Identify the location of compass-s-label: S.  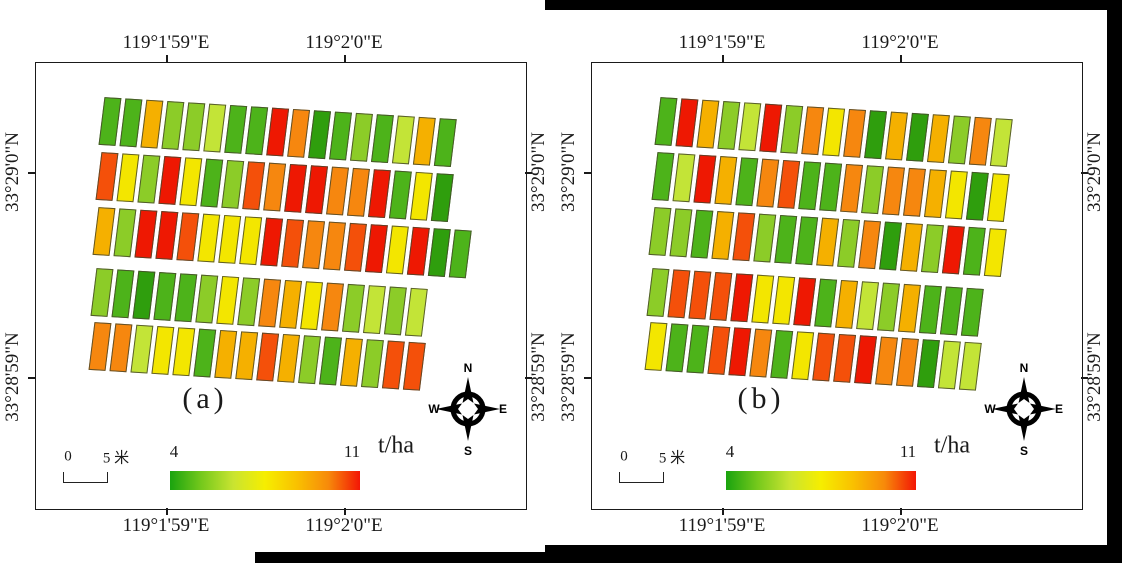
(1024, 451).